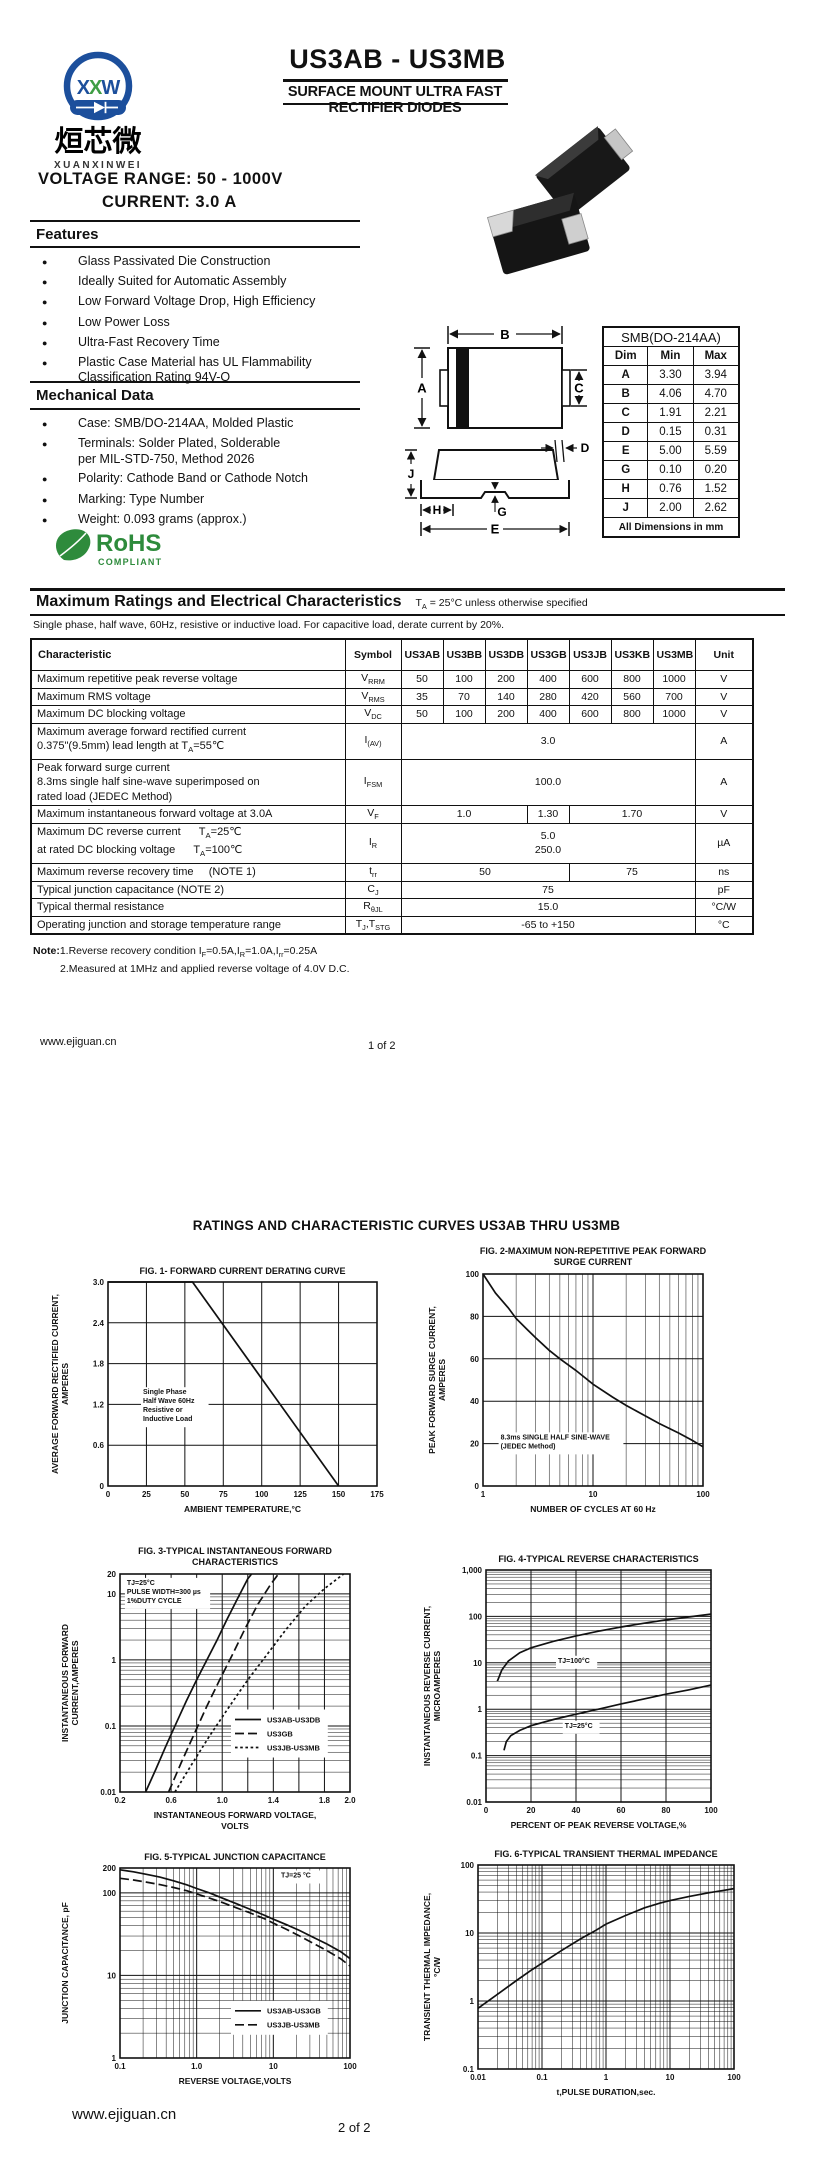 This screenshot has height=2160, width=813. I want to click on features-heading: Features, so click(67, 234).